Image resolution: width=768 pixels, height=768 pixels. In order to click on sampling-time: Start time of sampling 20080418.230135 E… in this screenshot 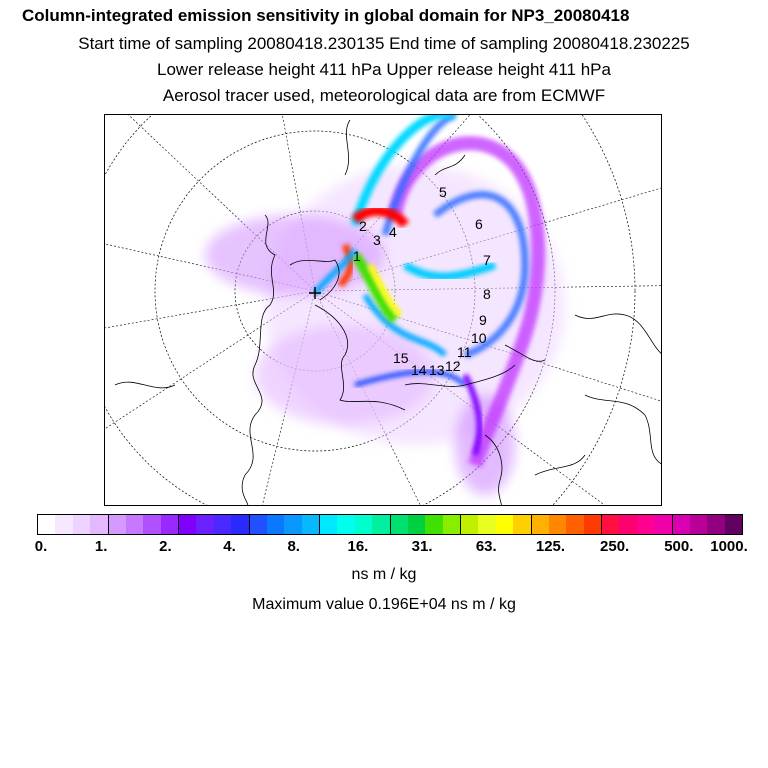, I will do `click(384, 43)`.